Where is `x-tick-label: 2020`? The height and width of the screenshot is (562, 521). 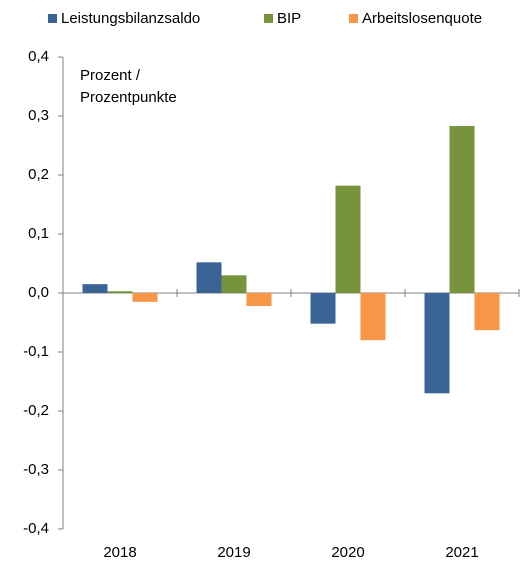
x-tick-label: 2020 is located at coordinates (347, 552).